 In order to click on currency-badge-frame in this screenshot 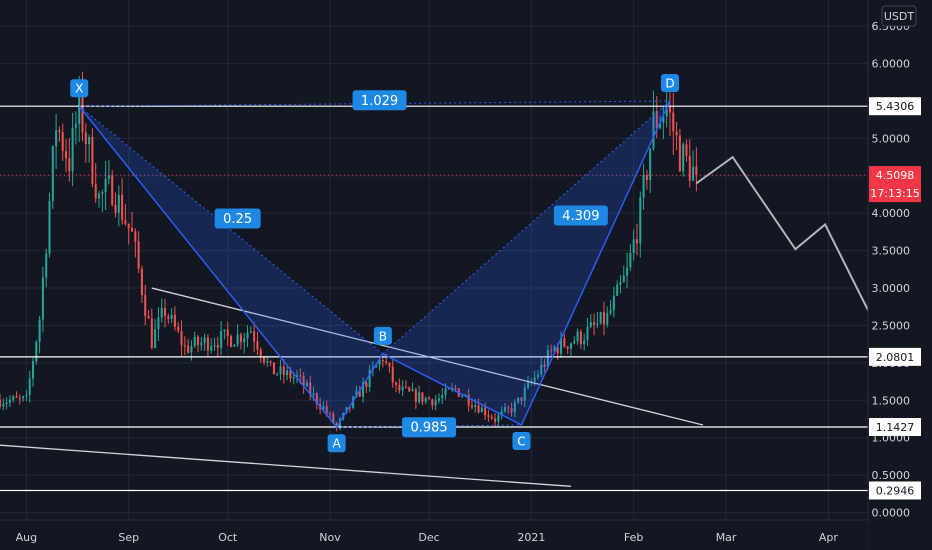, I will do `click(899, 16)`.